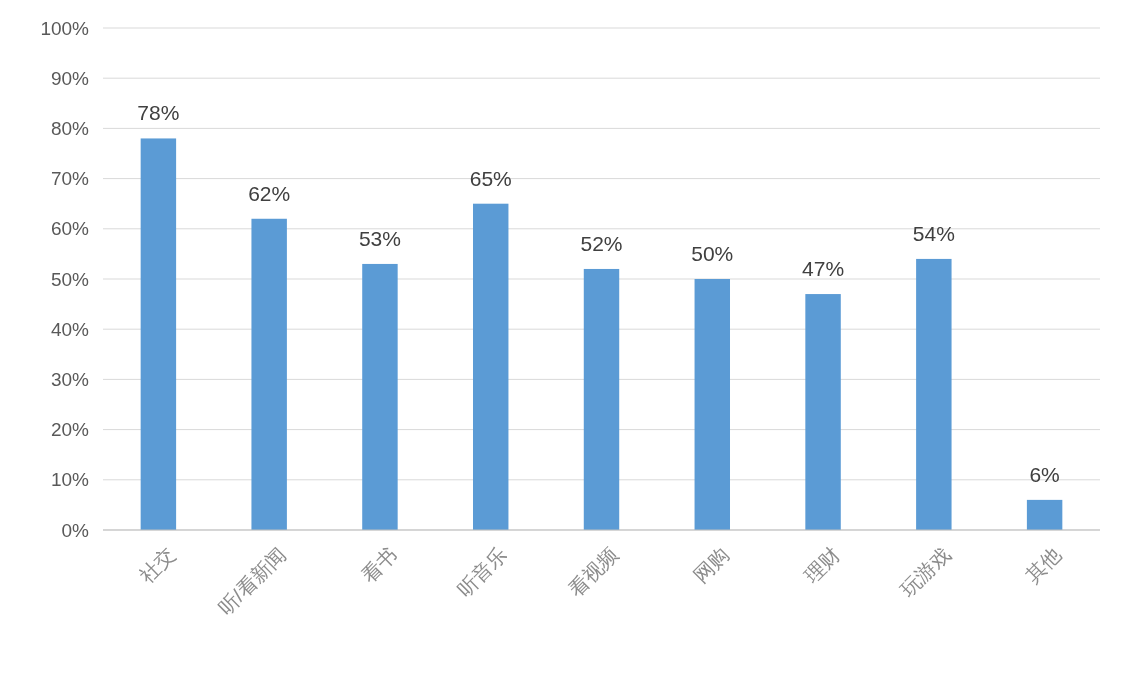  I want to click on data-label: 50%, so click(712, 253).